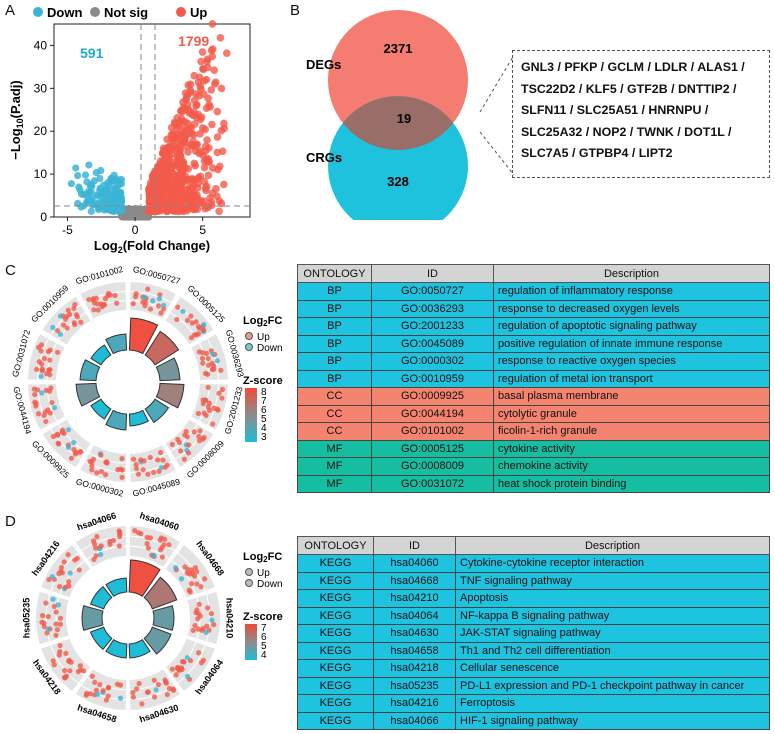 The height and width of the screenshot is (734, 775). Describe the element at coordinates (432, 396) in the screenshot. I see `cell-id: GO:0009925` at that location.